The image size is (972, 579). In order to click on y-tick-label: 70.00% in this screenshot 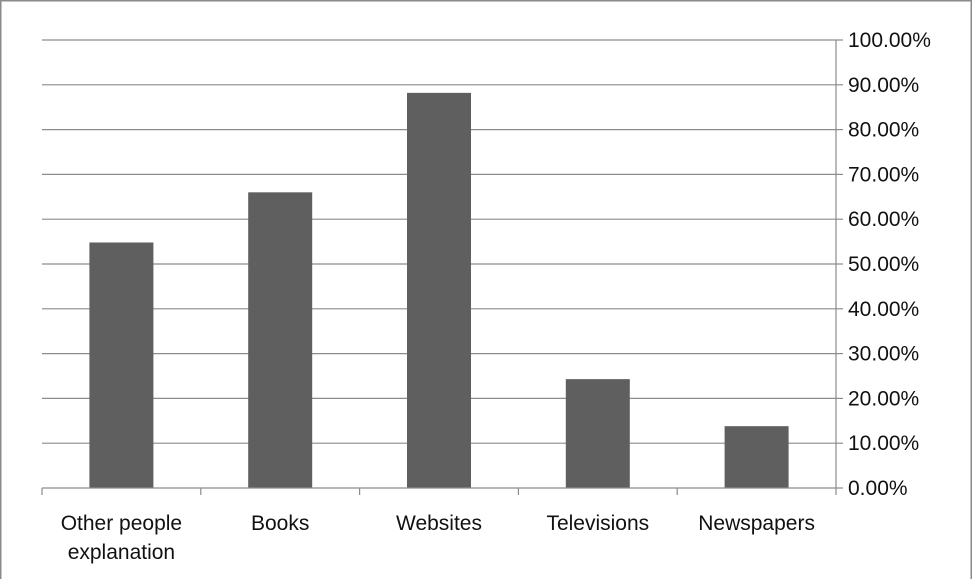, I will do `click(883, 174)`.